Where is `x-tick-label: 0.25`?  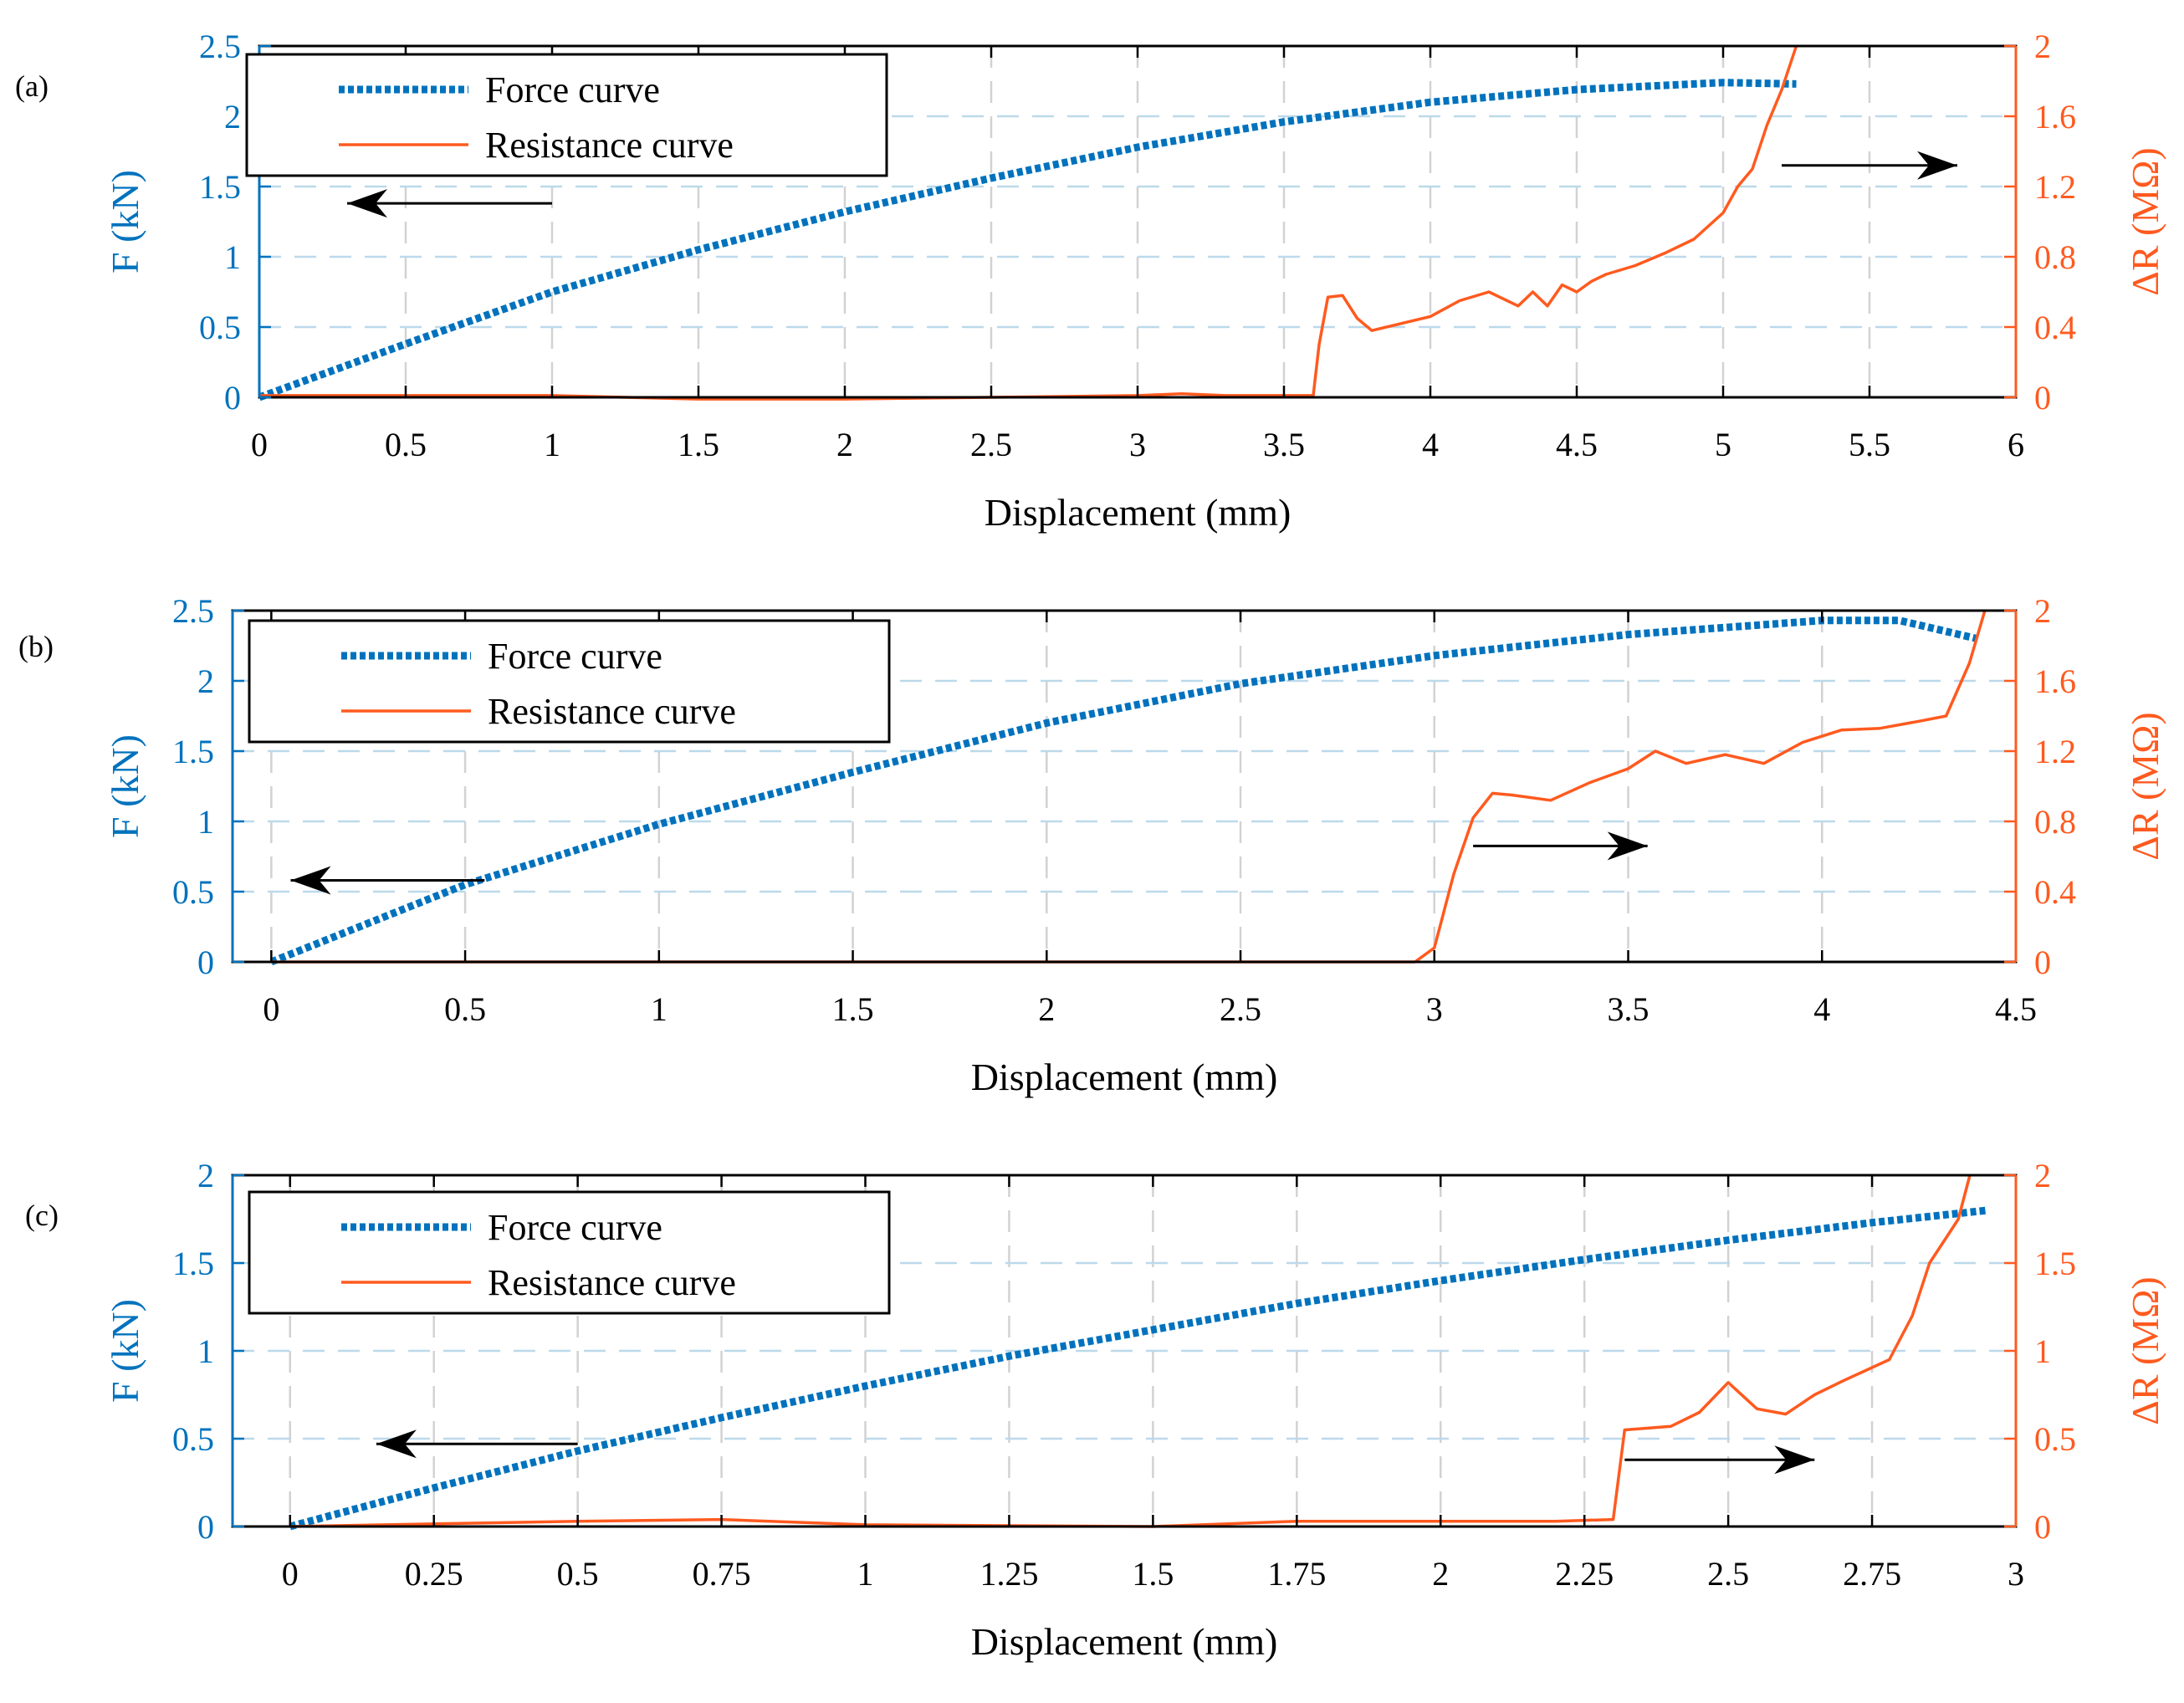
x-tick-label: 0.25 is located at coordinates (434, 1574).